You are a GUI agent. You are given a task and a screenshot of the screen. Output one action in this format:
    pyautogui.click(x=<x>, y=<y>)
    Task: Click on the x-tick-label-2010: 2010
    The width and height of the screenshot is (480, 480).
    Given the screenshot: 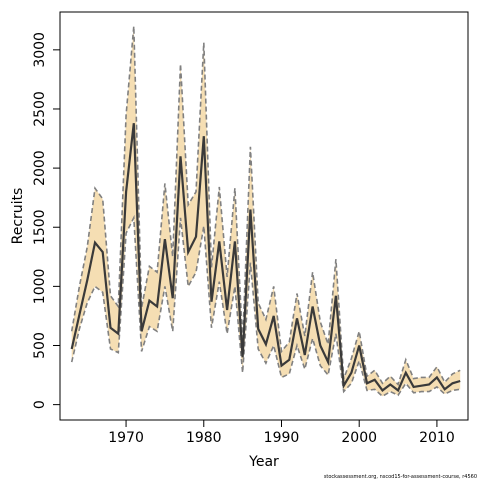 What is the action you would take?
    pyautogui.click(x=437, y=438)
    